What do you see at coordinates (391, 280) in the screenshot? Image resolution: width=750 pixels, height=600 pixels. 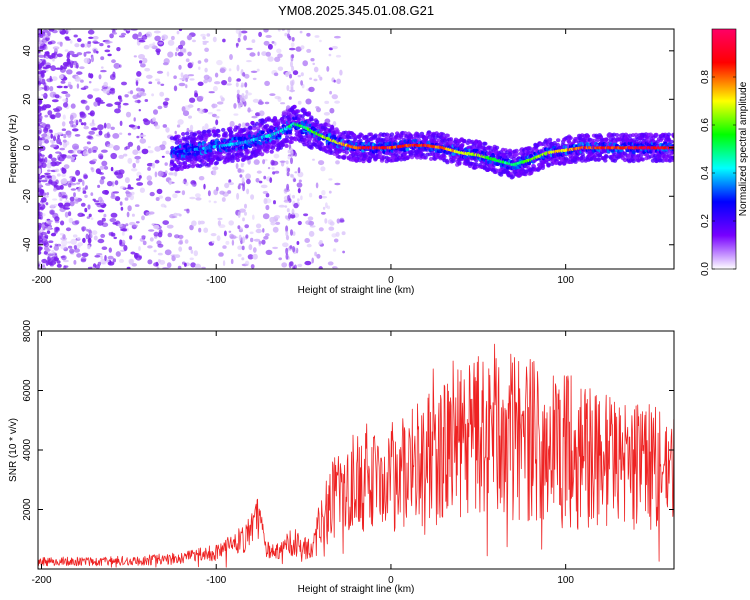 I see `x-tick-label: 0` at bounding box center [391, 280].